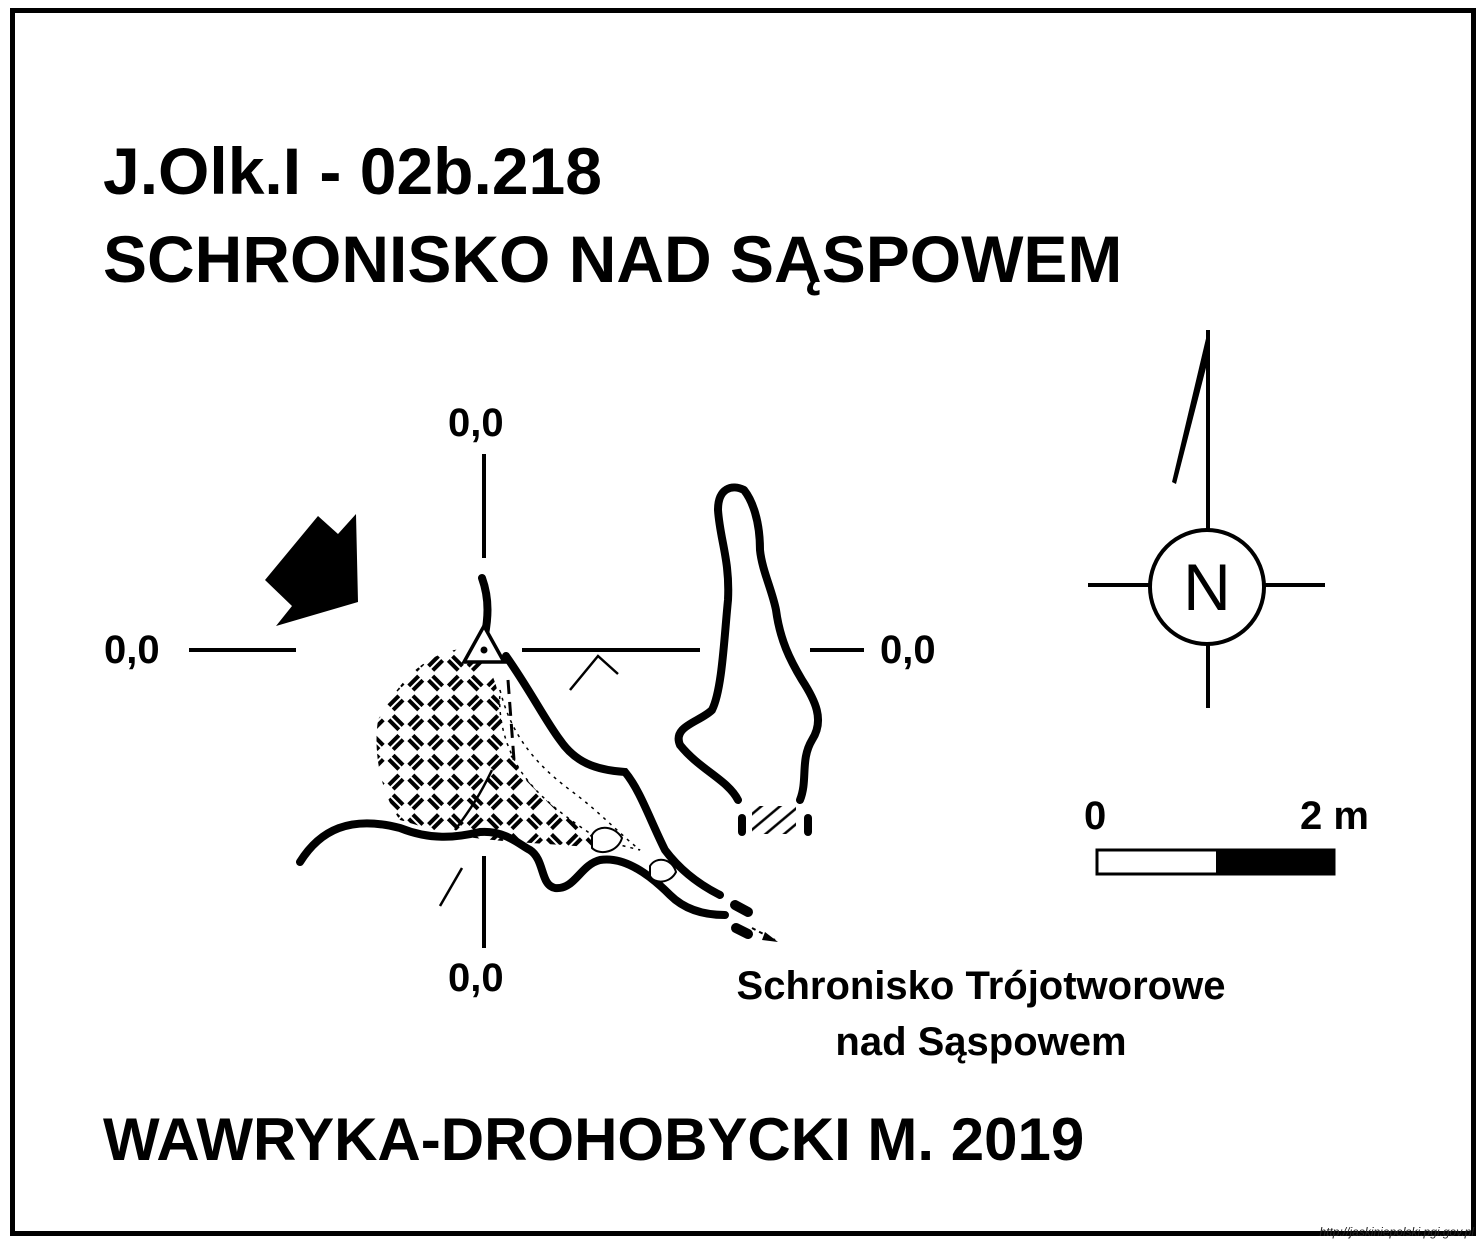 This screenshot has height=1244, width=1484. I want to click on entrance-arrow-icon, so click(311, 570).